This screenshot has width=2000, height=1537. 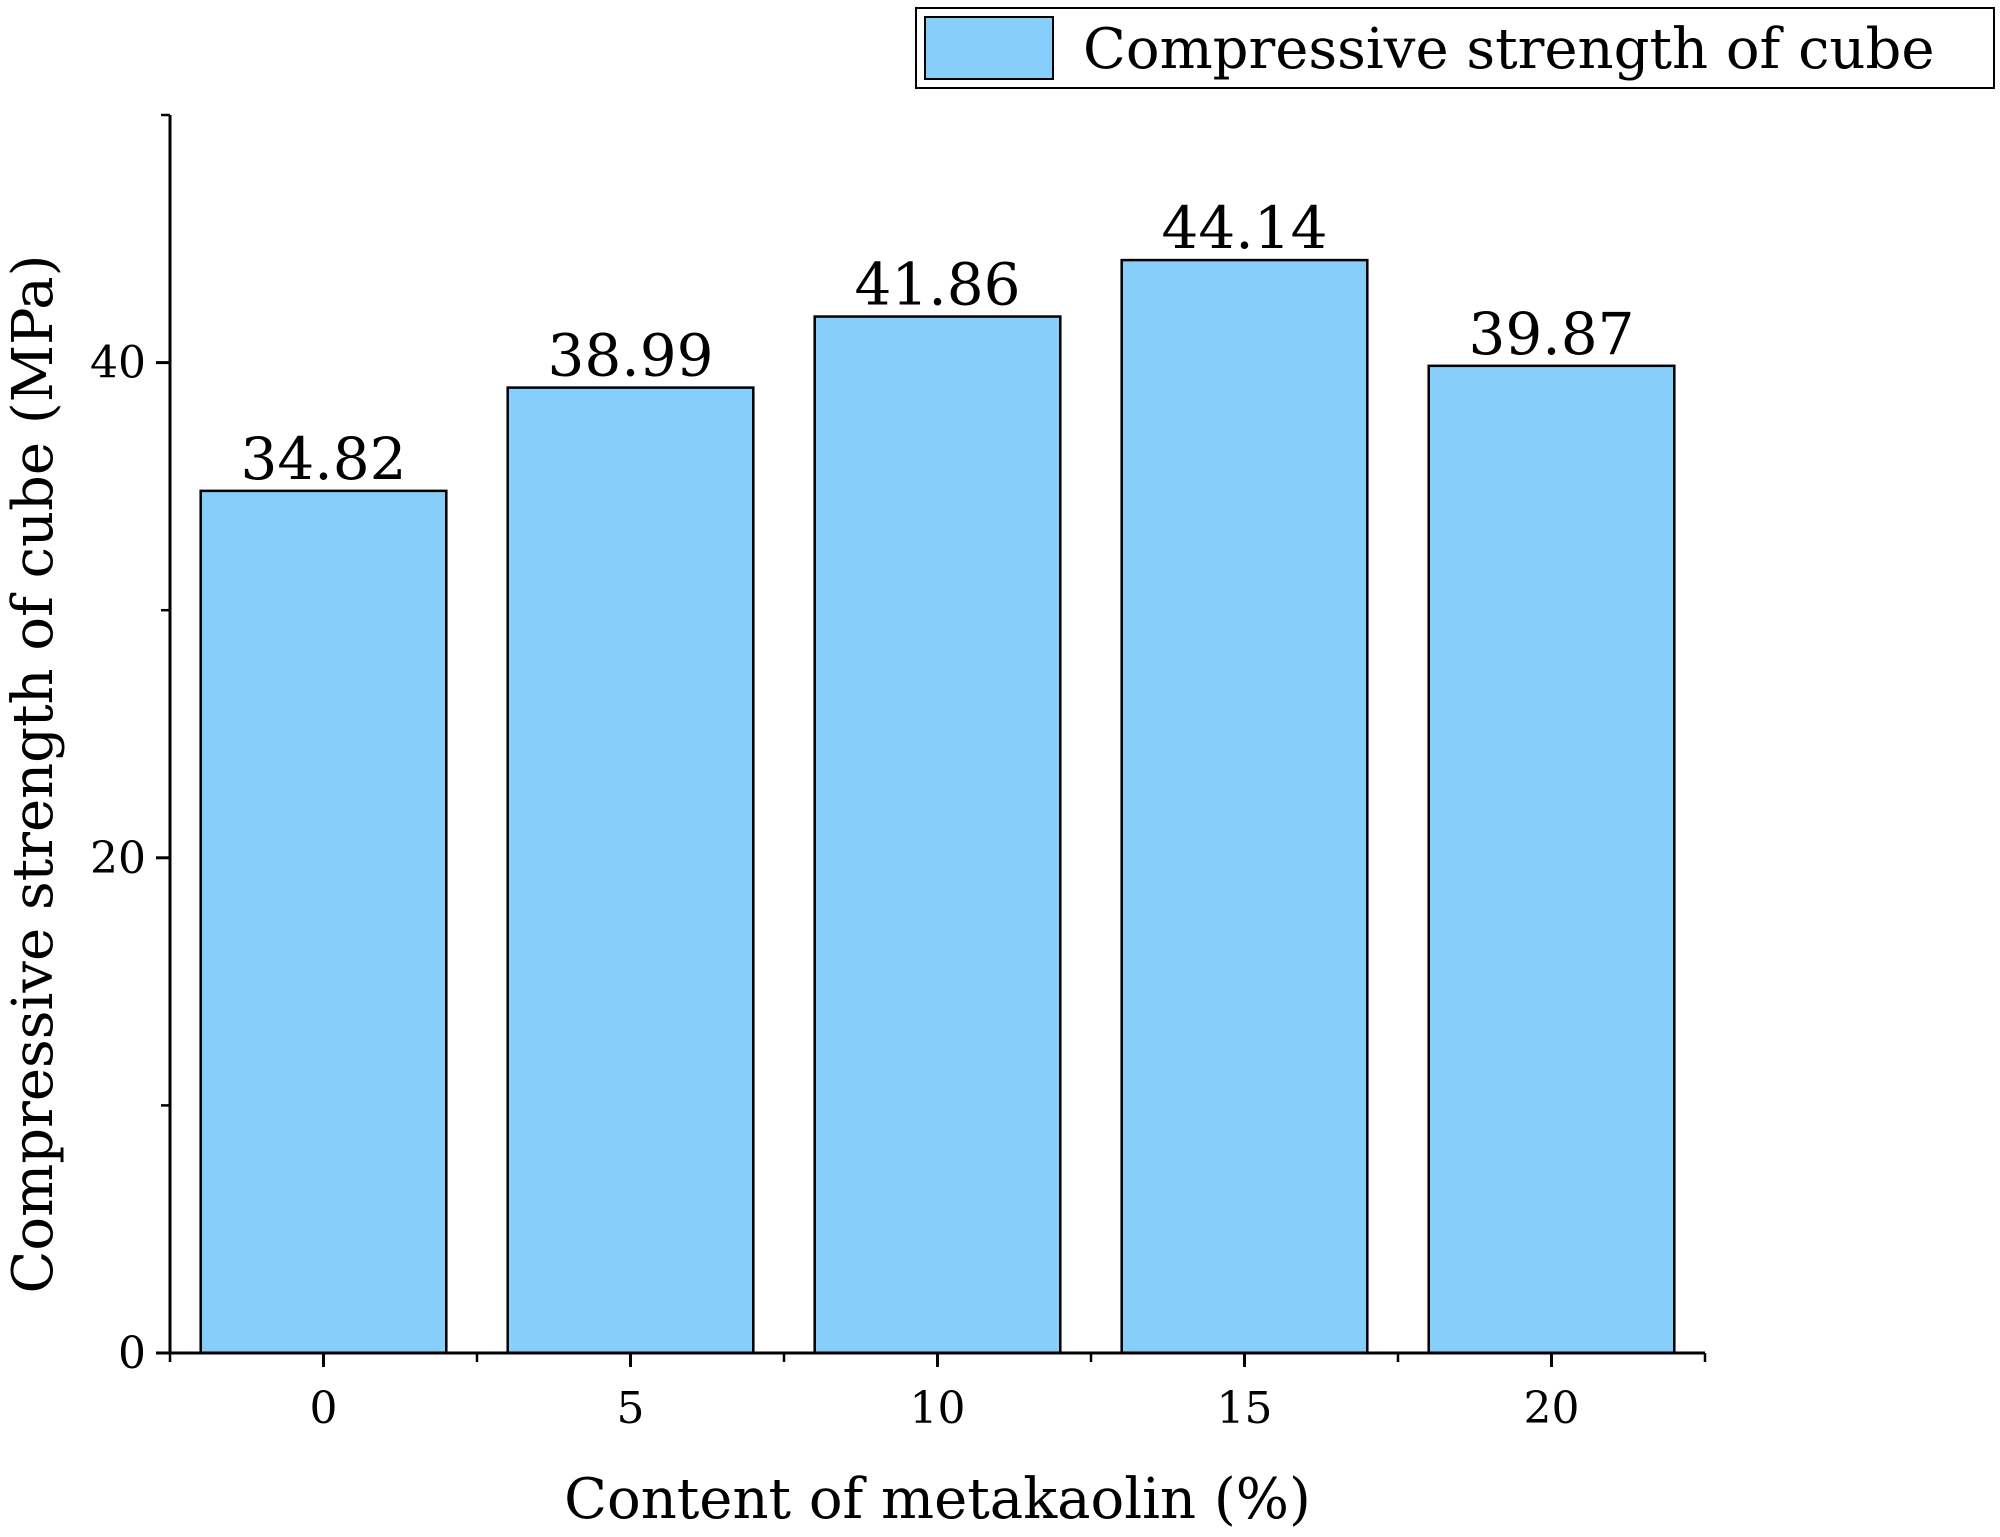 I want to click on legend-swatch, so click(x=989, y=48).